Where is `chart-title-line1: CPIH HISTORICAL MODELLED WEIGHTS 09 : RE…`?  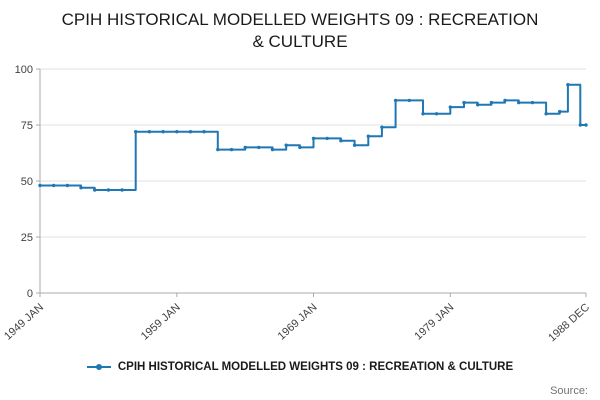 chart-title-line1: CPIH HISTORICAL MODELLED WEIGHTS 09 : RE… is located at coordinates (300, 19).